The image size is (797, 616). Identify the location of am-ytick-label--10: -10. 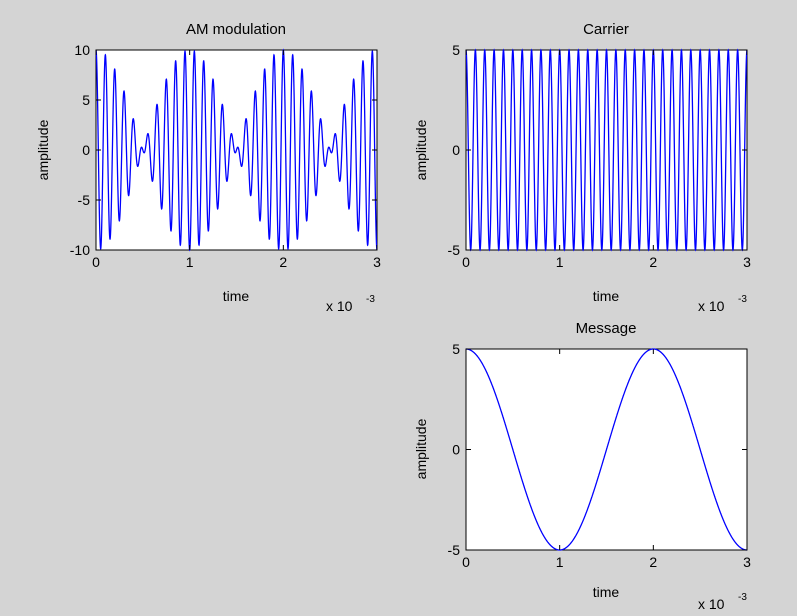
(80, 250).